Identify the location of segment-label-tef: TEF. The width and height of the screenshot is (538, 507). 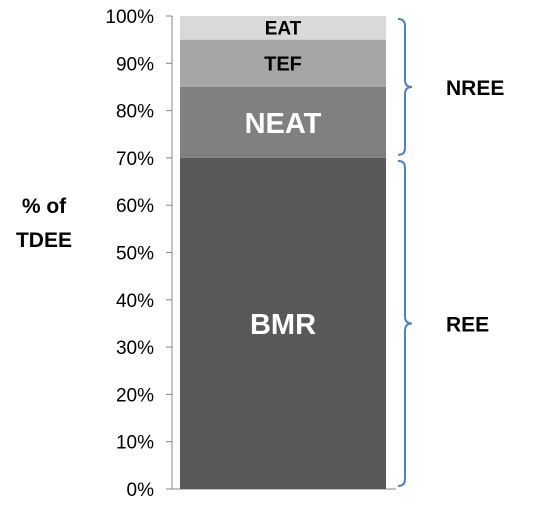
(283, 65).